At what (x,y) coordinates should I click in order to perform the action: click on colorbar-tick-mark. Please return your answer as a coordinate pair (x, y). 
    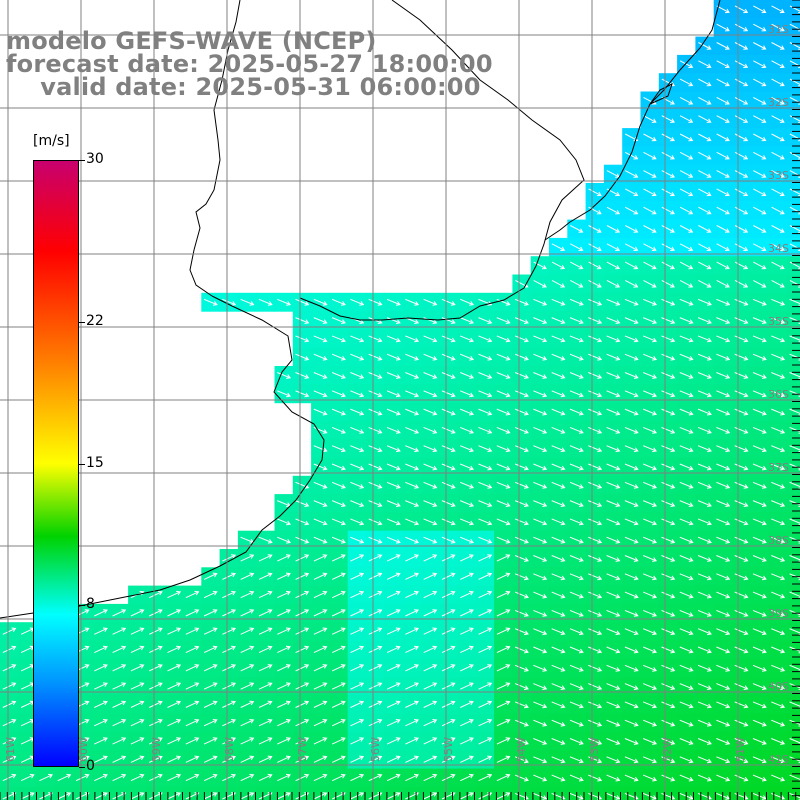
    Looking at the image, I should click on (82, 322).